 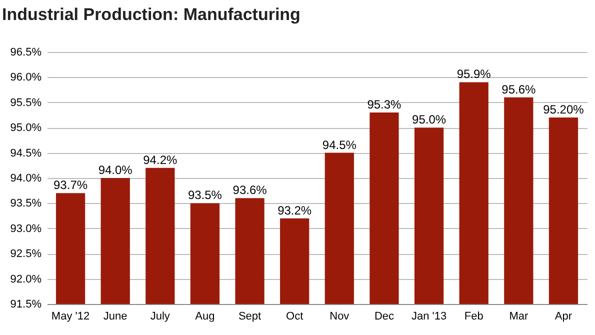 What do you see at coordinates (429, 119) in the screenshot?
I see `data-label: 95.0%` at bounding box center [429, 119].